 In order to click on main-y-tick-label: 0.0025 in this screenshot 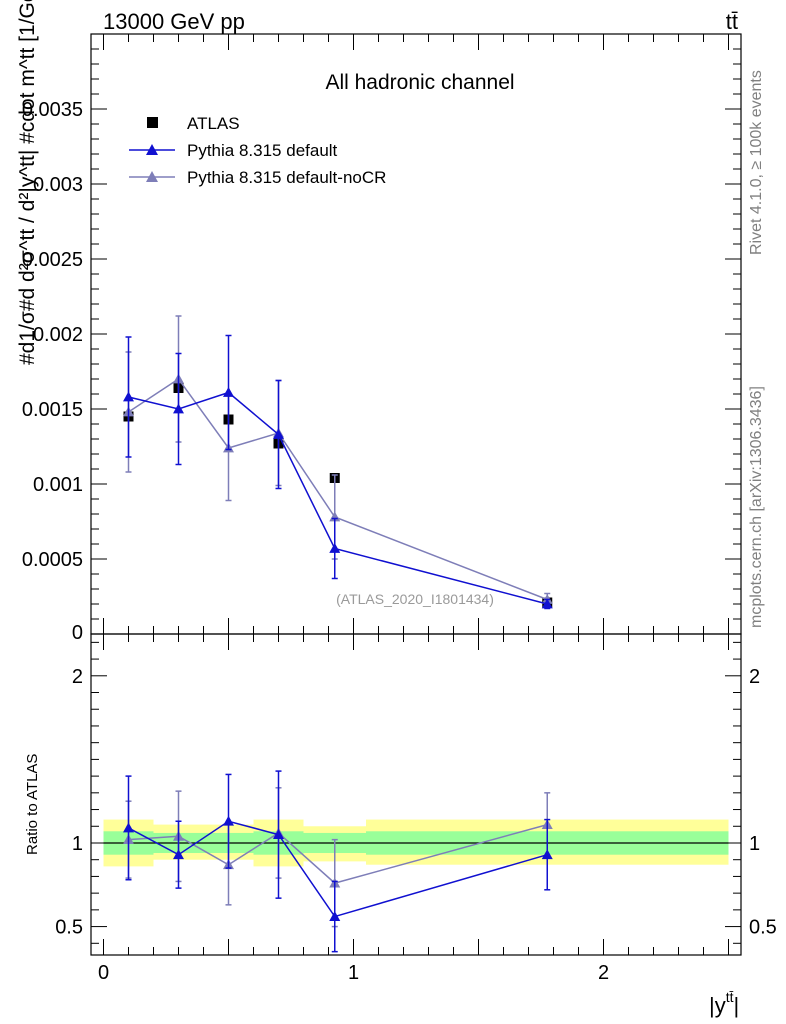, I will do `click(52, 260)`.